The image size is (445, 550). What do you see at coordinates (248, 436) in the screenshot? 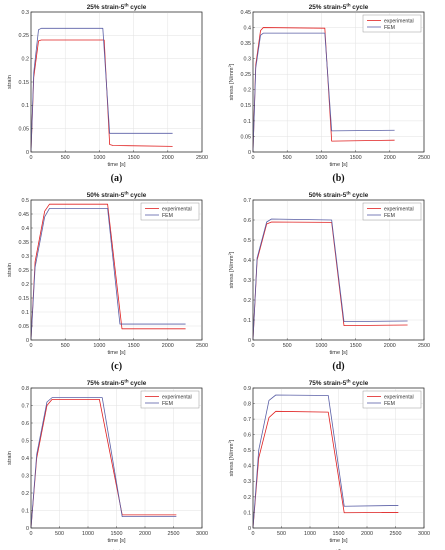
I see `y-tick-label: 0.6` at bounding box center [248, 436].